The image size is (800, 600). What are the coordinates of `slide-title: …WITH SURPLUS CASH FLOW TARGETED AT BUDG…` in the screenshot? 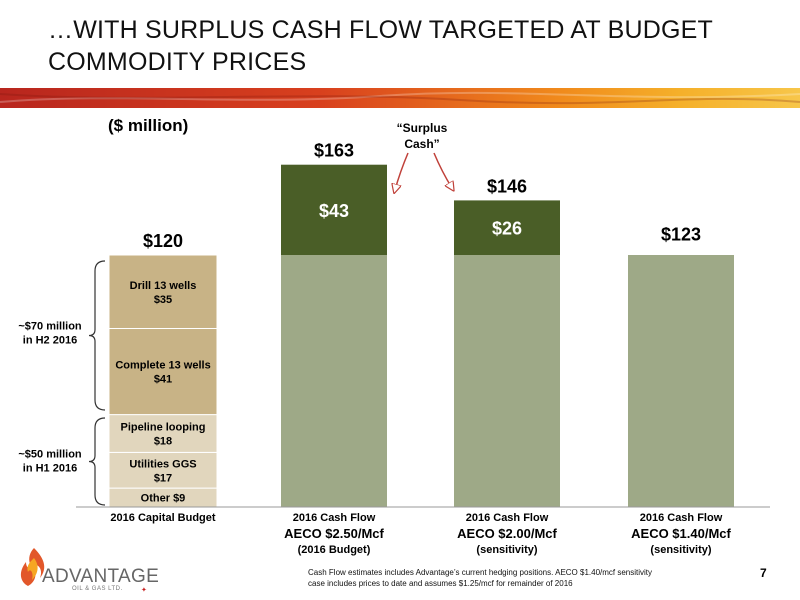 It's located at (380, 46).